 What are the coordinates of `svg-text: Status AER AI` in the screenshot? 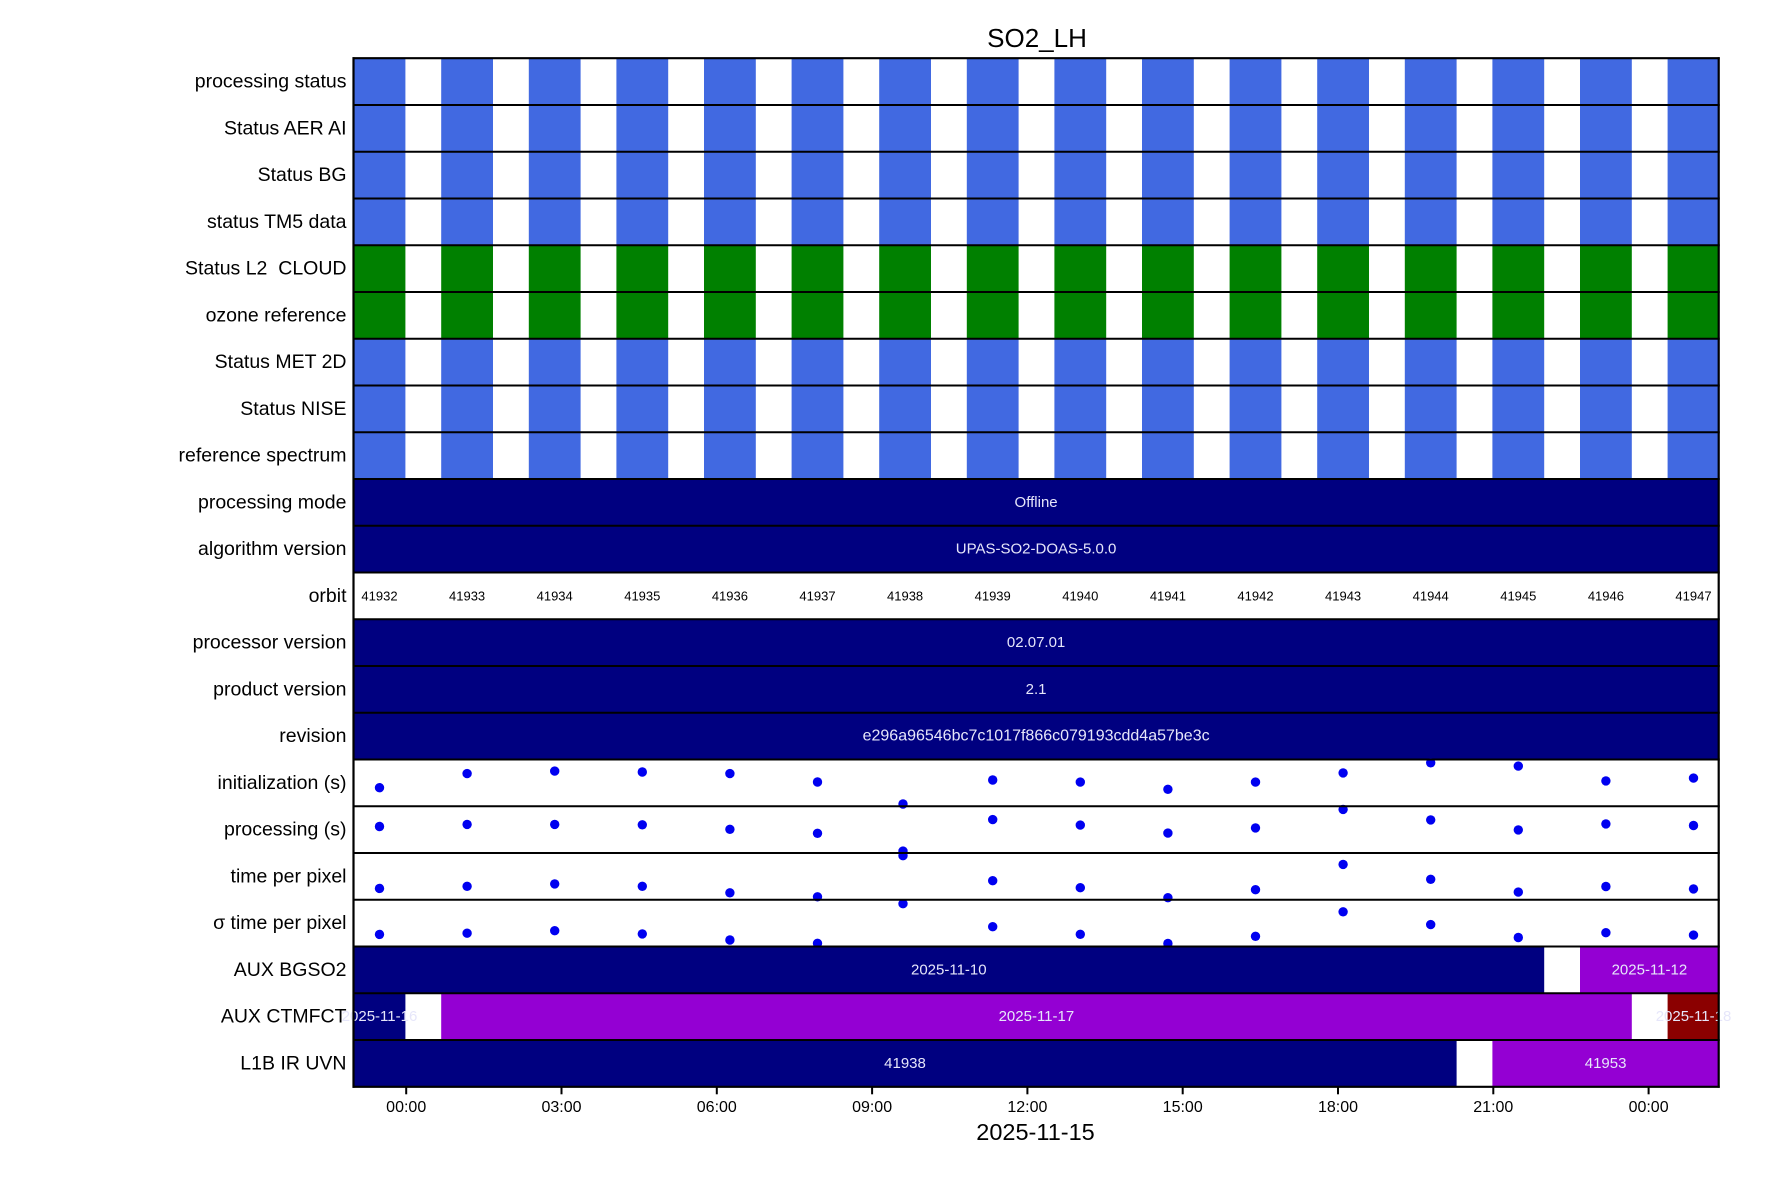 It's located at (285, 128).